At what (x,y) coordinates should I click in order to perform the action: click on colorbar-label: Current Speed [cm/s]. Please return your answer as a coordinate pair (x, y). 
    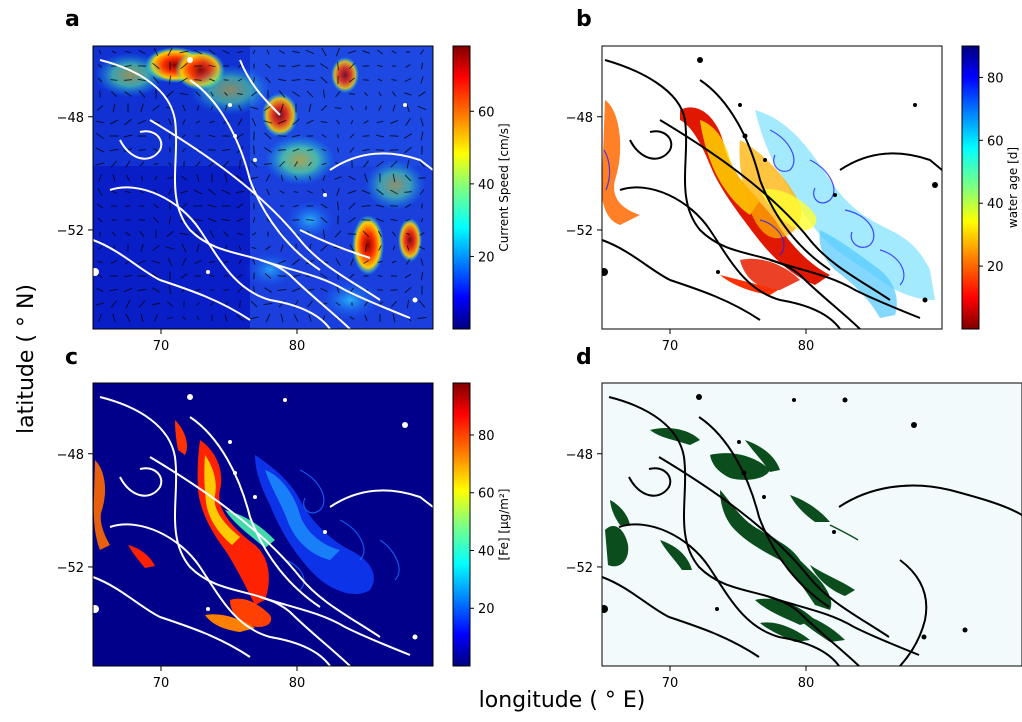
    Looking at the image, I should click on (504, 187).